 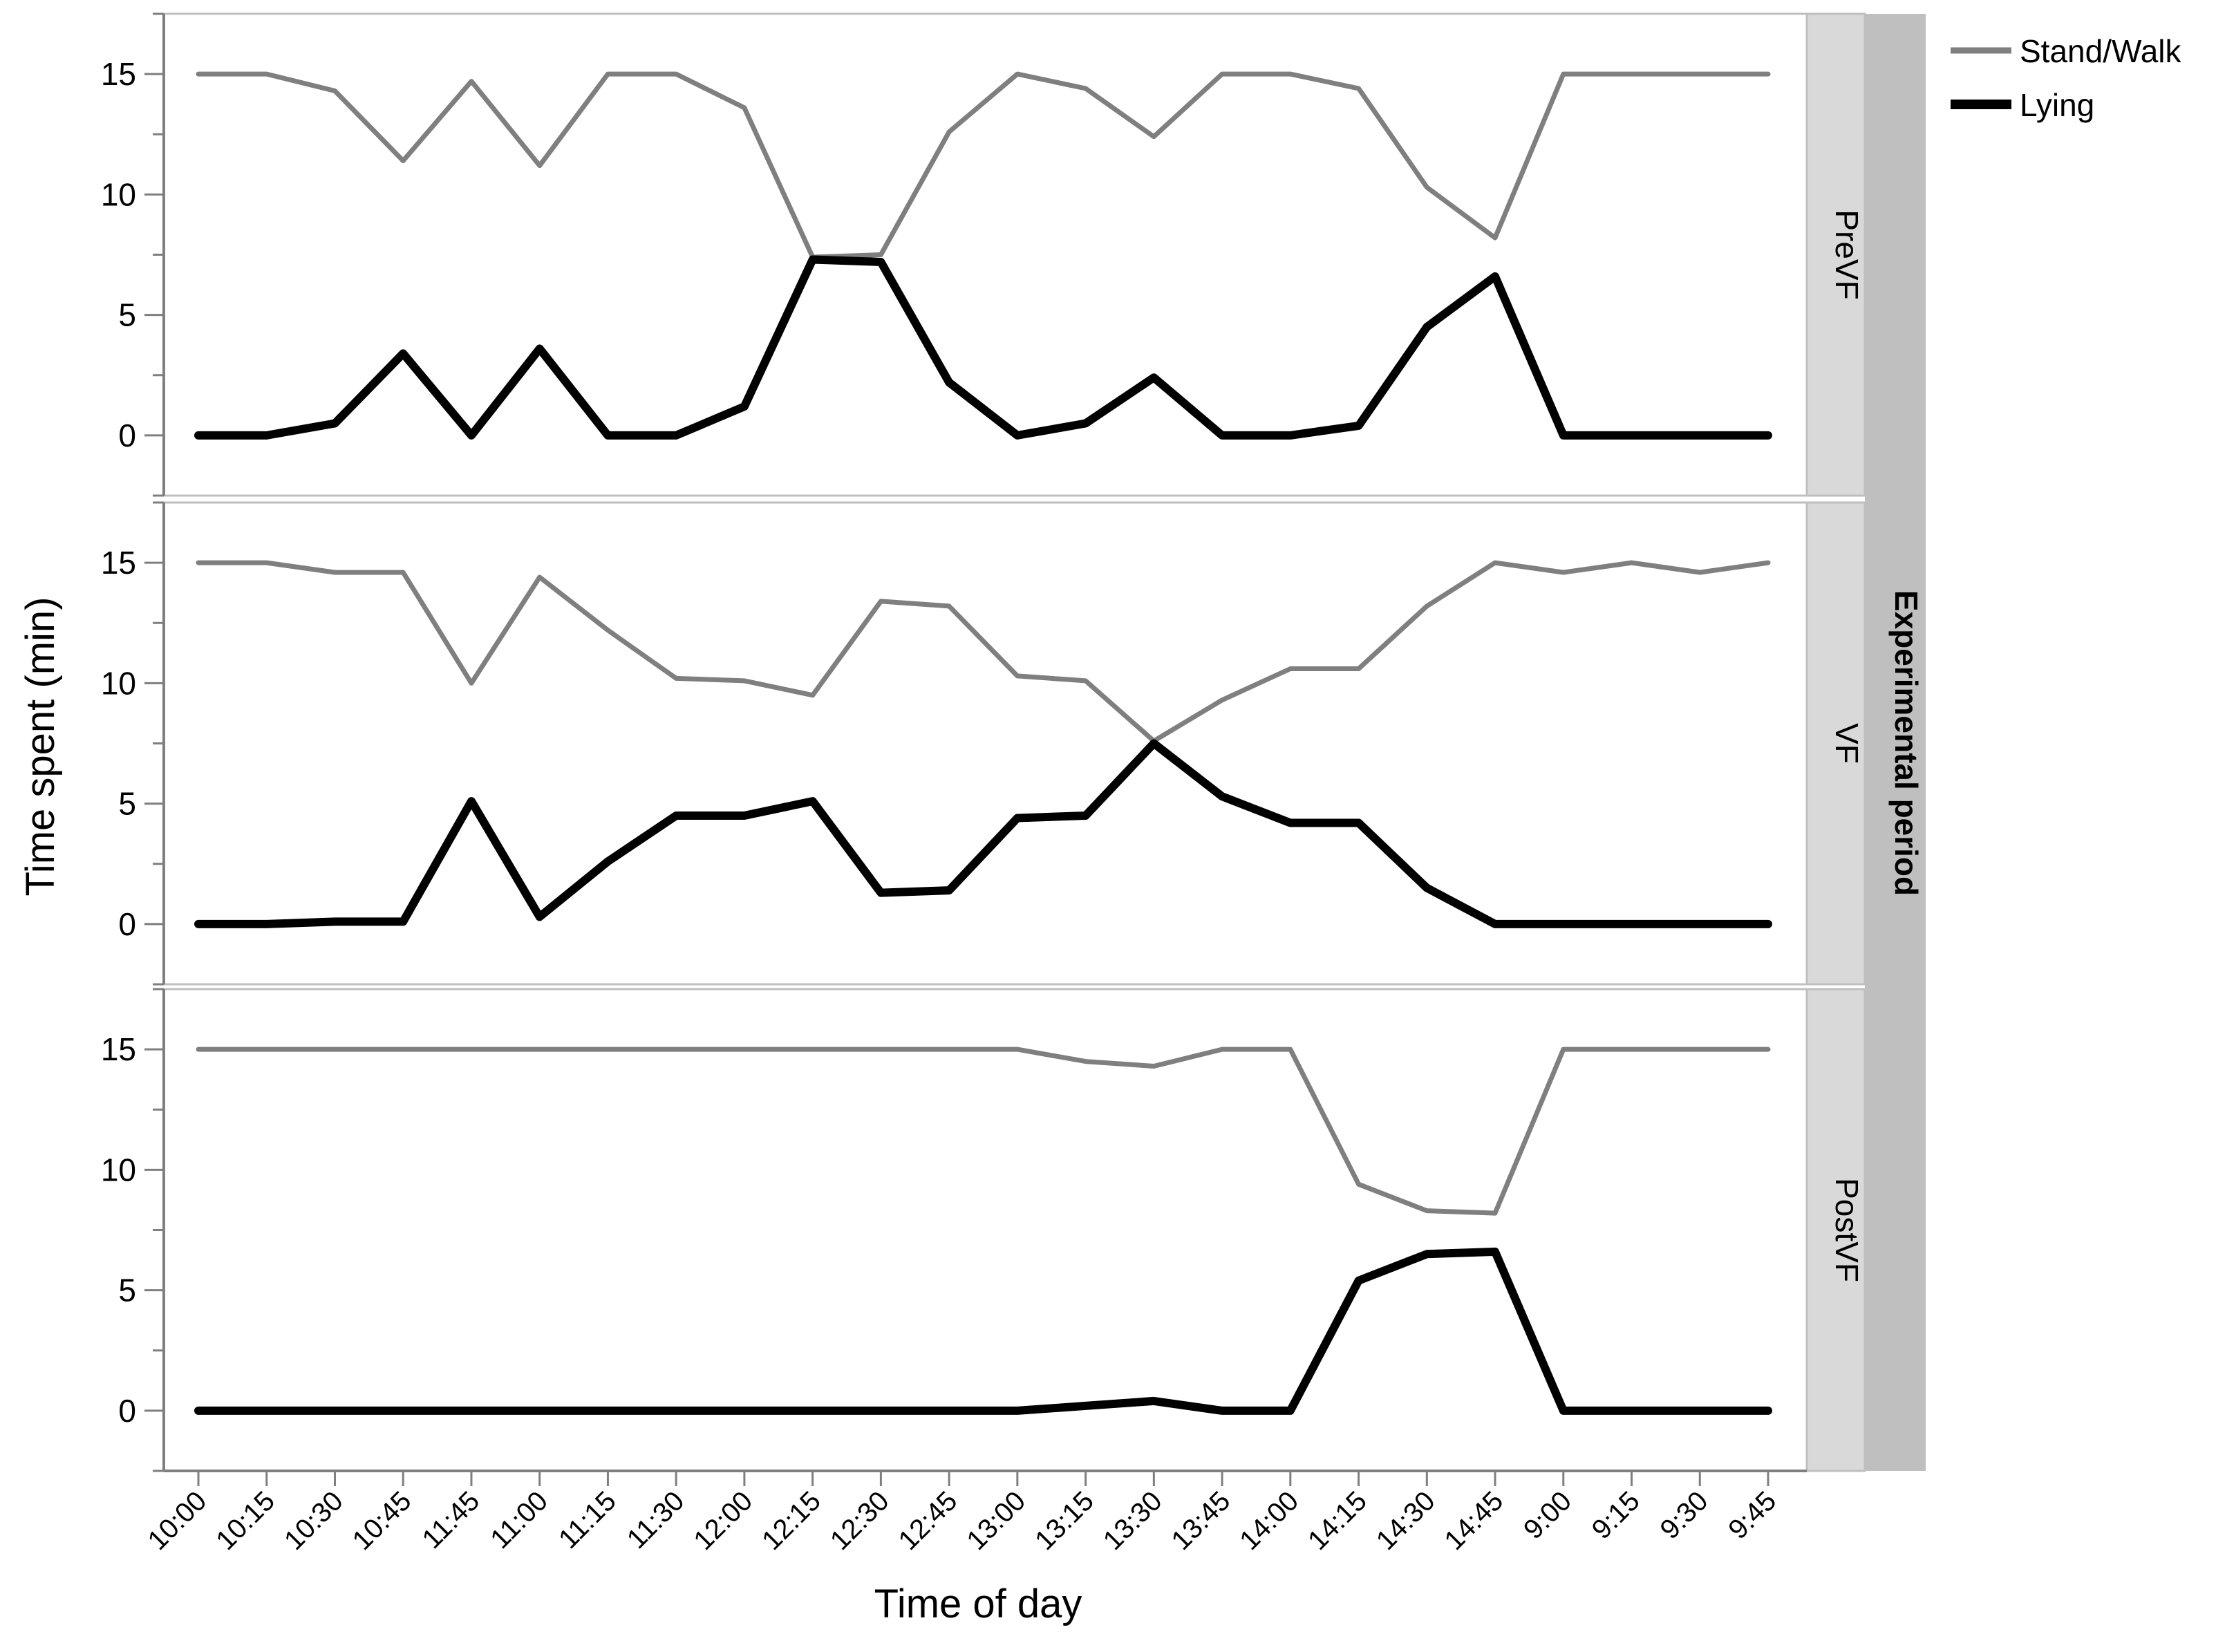 What do you see at coordinates (1406, 1521) in the screenshot?
I see `x-tick-label: 14:30` at bounding box center [1406, 1521].